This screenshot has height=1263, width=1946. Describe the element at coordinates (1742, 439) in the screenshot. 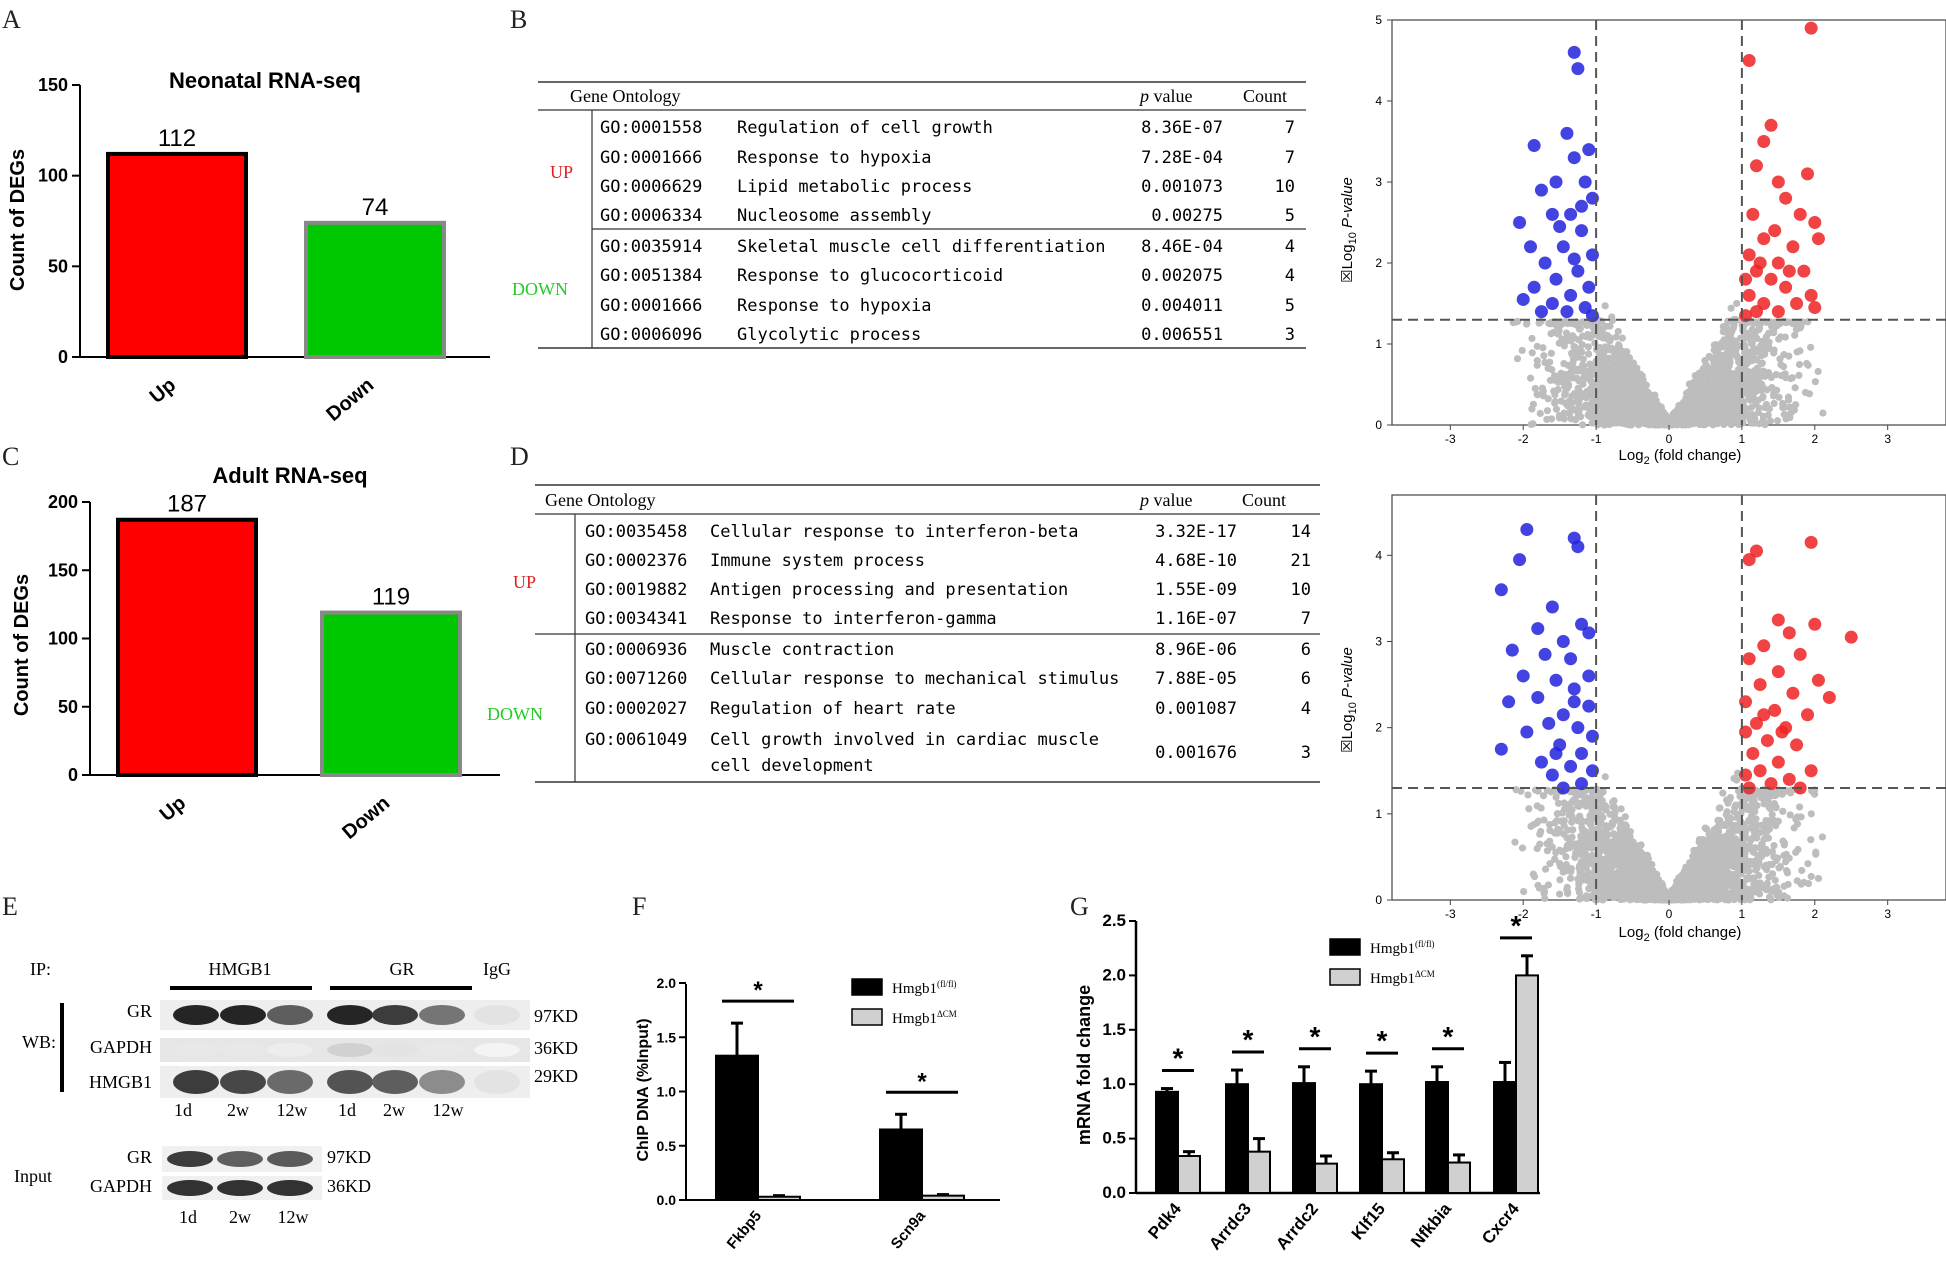

I see `x-tick-label: 1` at that location.